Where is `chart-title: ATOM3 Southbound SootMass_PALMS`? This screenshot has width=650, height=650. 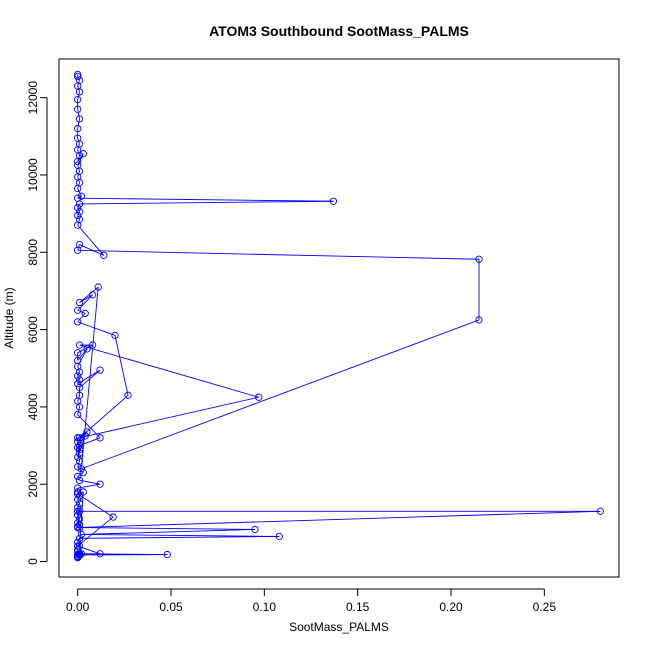
chart-title: ATOM3 Southbound SootMass_PALMS is located at coordinates (339, 31).